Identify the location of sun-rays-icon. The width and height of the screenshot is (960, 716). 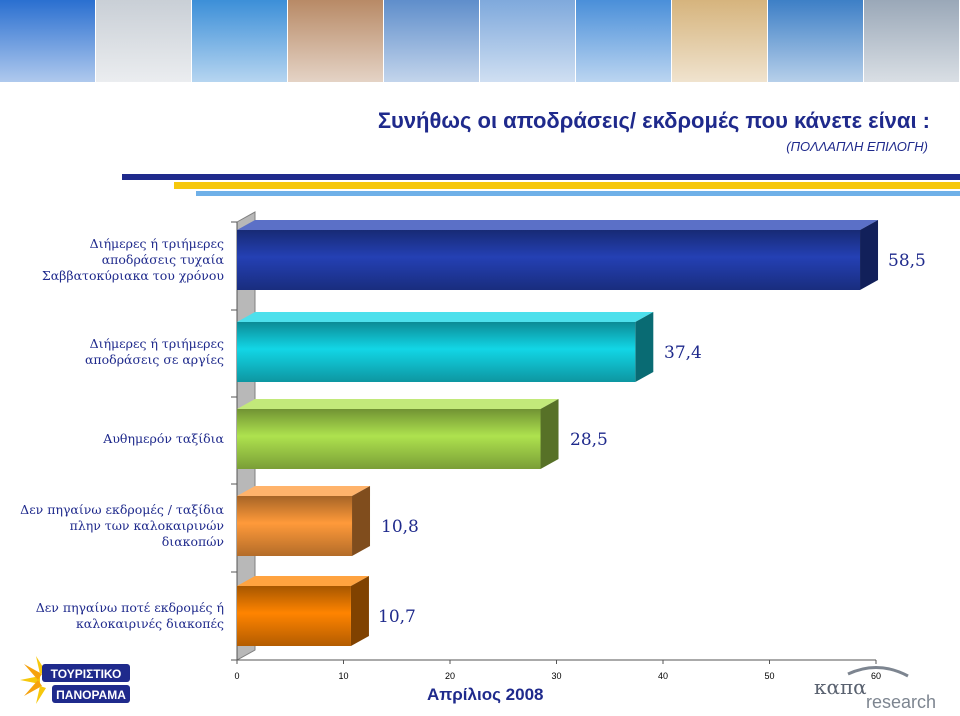
(33, 680).